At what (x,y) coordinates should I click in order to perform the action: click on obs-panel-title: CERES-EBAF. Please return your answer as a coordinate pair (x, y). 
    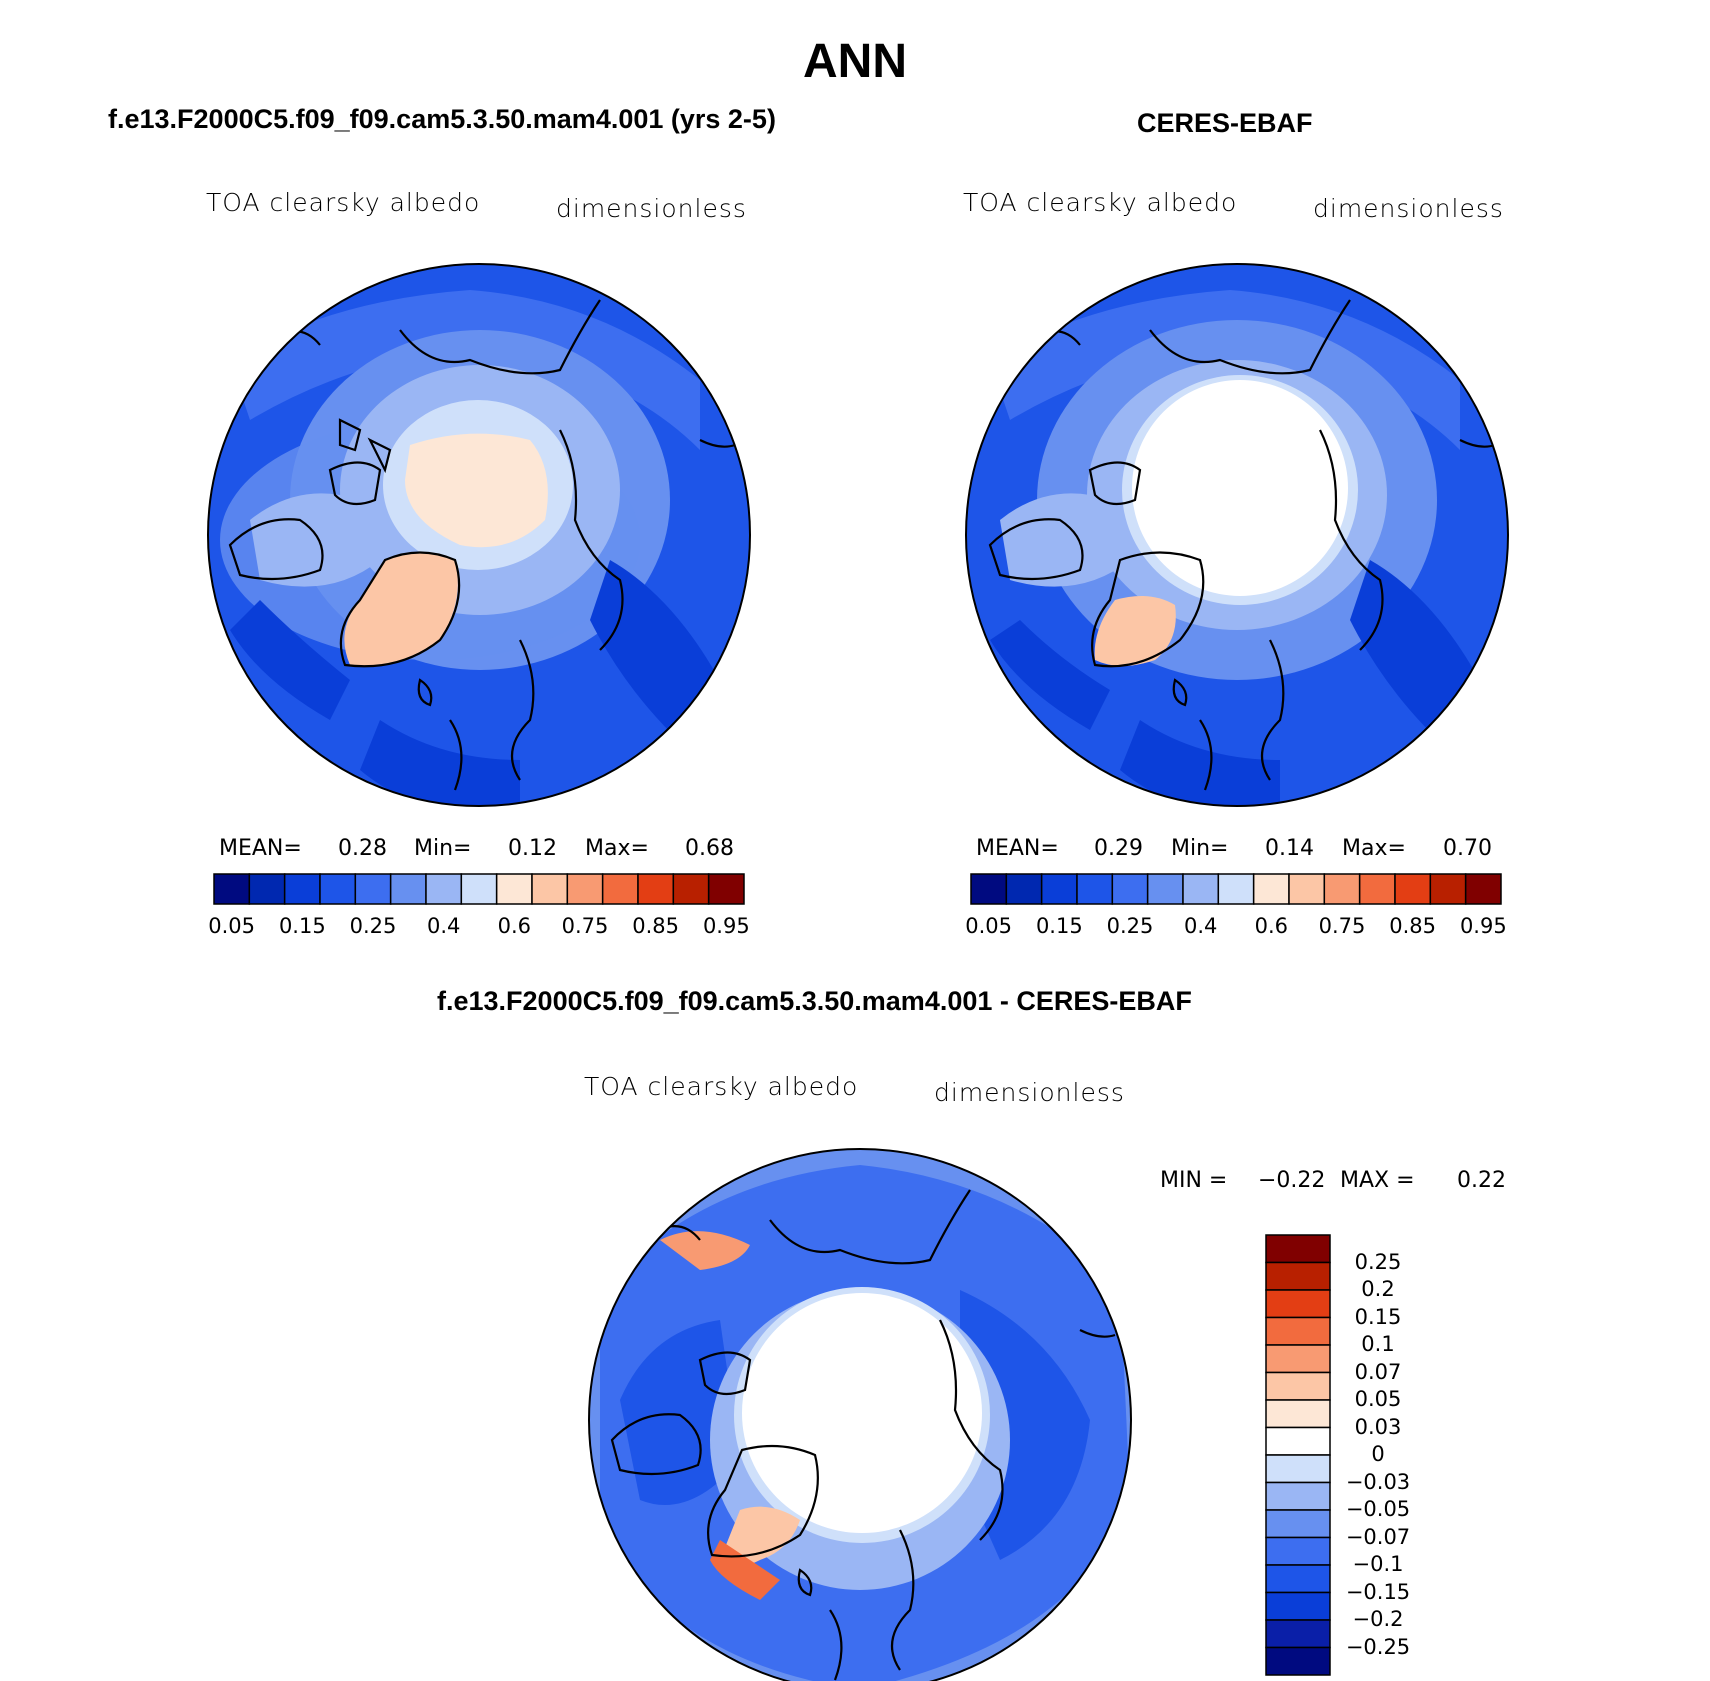
    Looking at the image, I should click on (1225, 123).